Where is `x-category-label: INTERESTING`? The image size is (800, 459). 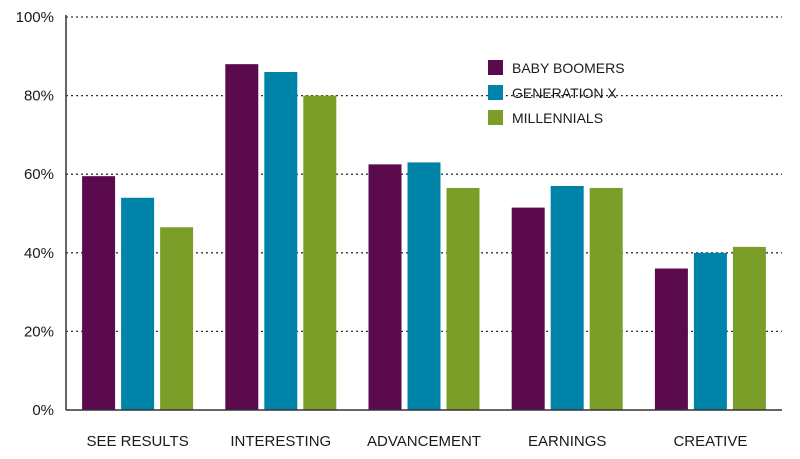 x-category-label: INTERESTING is located at coordinates (280, 441).